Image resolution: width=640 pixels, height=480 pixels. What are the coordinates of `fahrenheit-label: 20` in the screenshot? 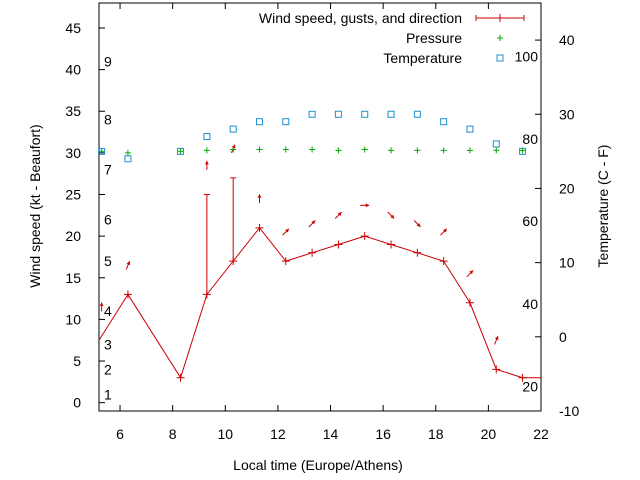 It's located at (530, 387).